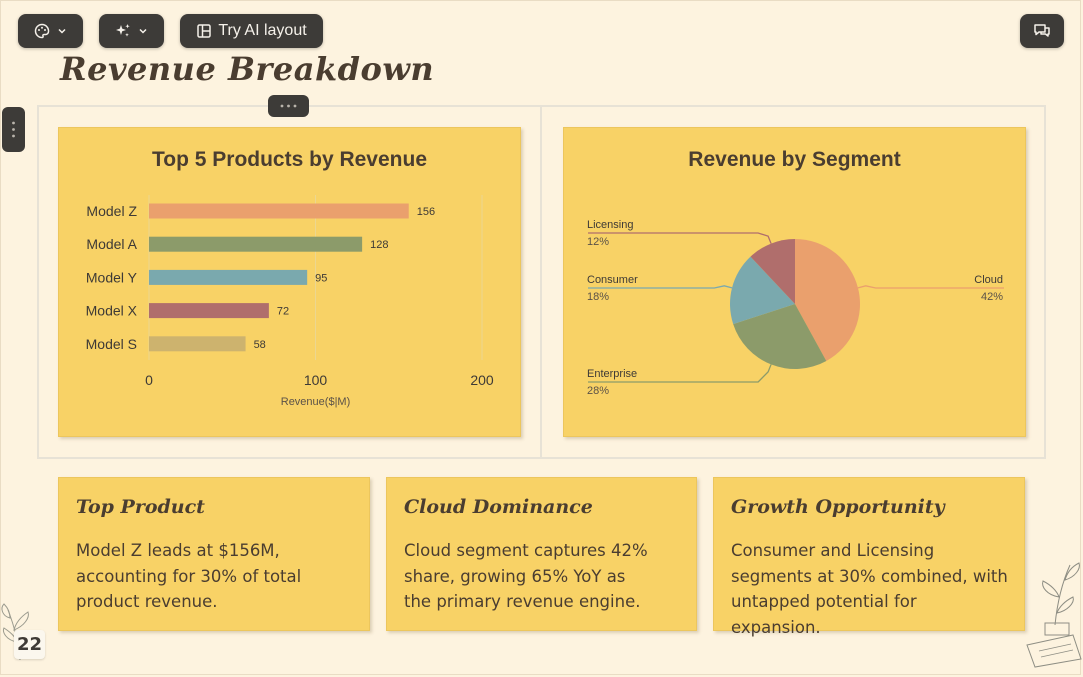  Describe the element at coordinates (794, 159) in the screenshot. I see `pie-chart-title: Revenue by Segment` at that location.